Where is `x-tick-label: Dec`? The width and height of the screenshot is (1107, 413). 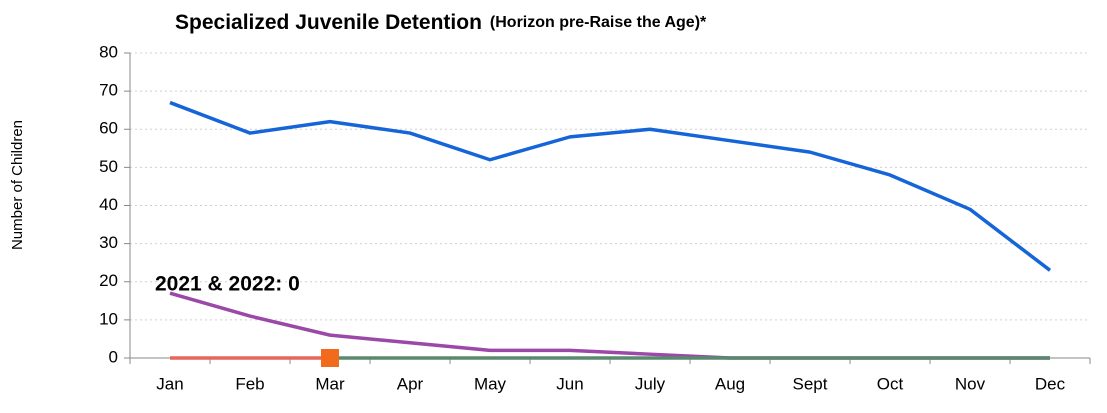
x-tick-label: Dec is located at coordinates (1050, 383).